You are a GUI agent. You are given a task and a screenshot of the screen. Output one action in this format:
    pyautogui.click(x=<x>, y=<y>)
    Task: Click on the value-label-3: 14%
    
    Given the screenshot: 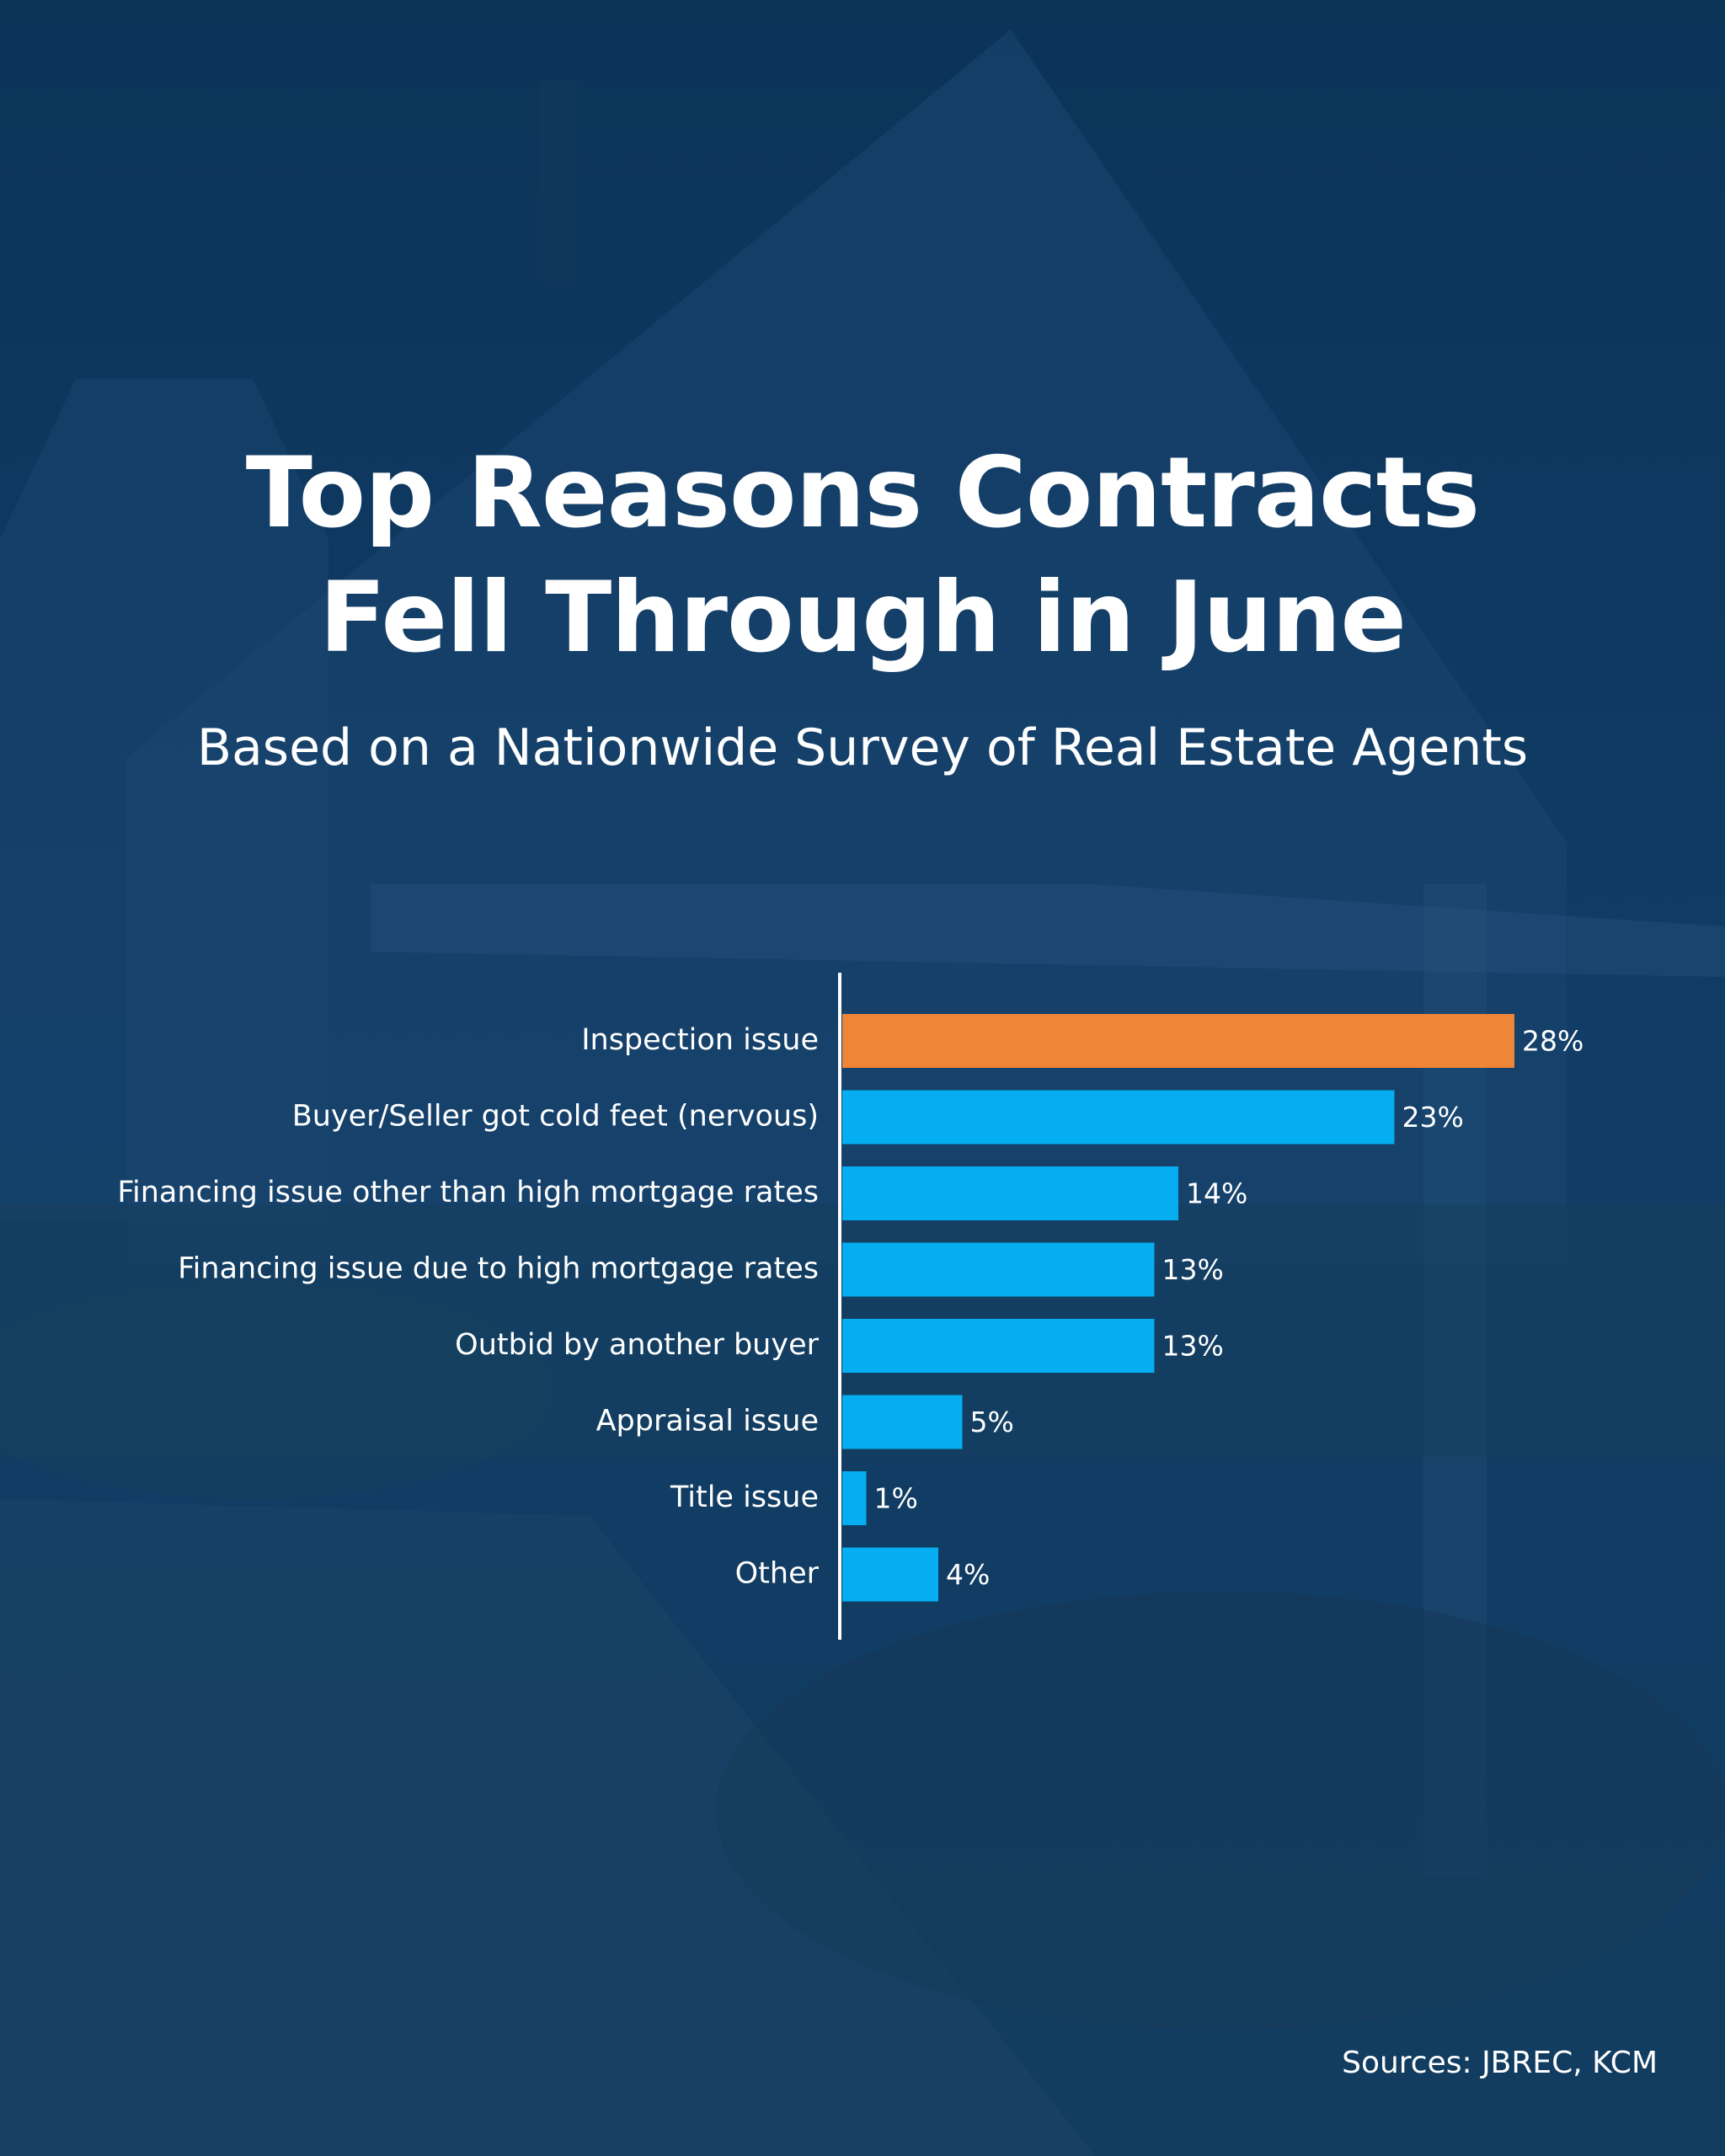 What is the action you would take?
    pyautogui.click(x=1216, y=1193)
    